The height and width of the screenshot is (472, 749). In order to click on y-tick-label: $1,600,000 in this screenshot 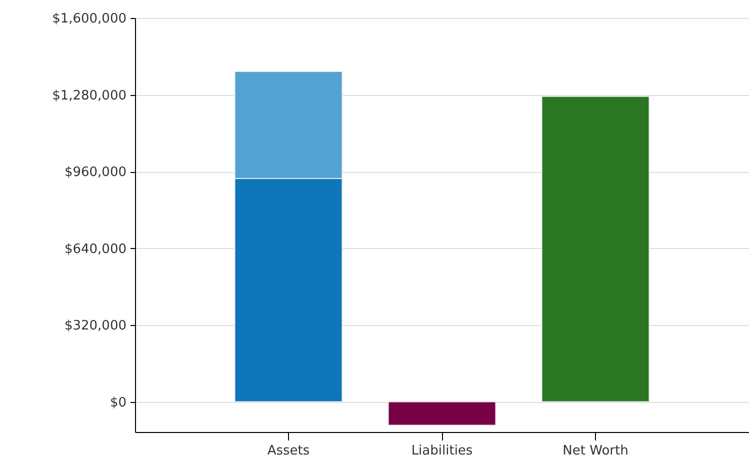, I will do `click(89, 19)`.